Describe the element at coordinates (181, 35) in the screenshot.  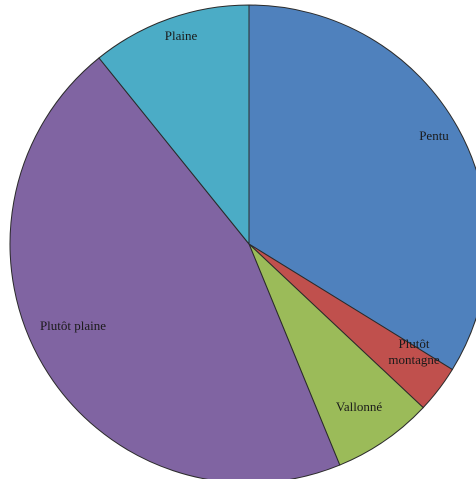
I see `data-label-plaine: Plaine` at that location.